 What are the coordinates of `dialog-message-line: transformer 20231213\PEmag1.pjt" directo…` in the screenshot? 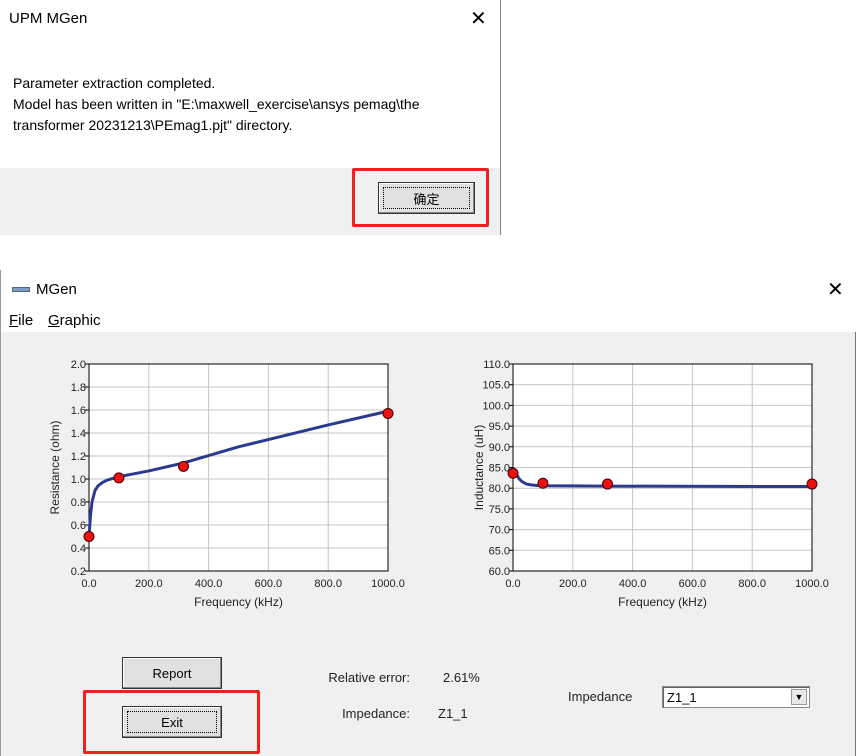 It's located at (153, 125).